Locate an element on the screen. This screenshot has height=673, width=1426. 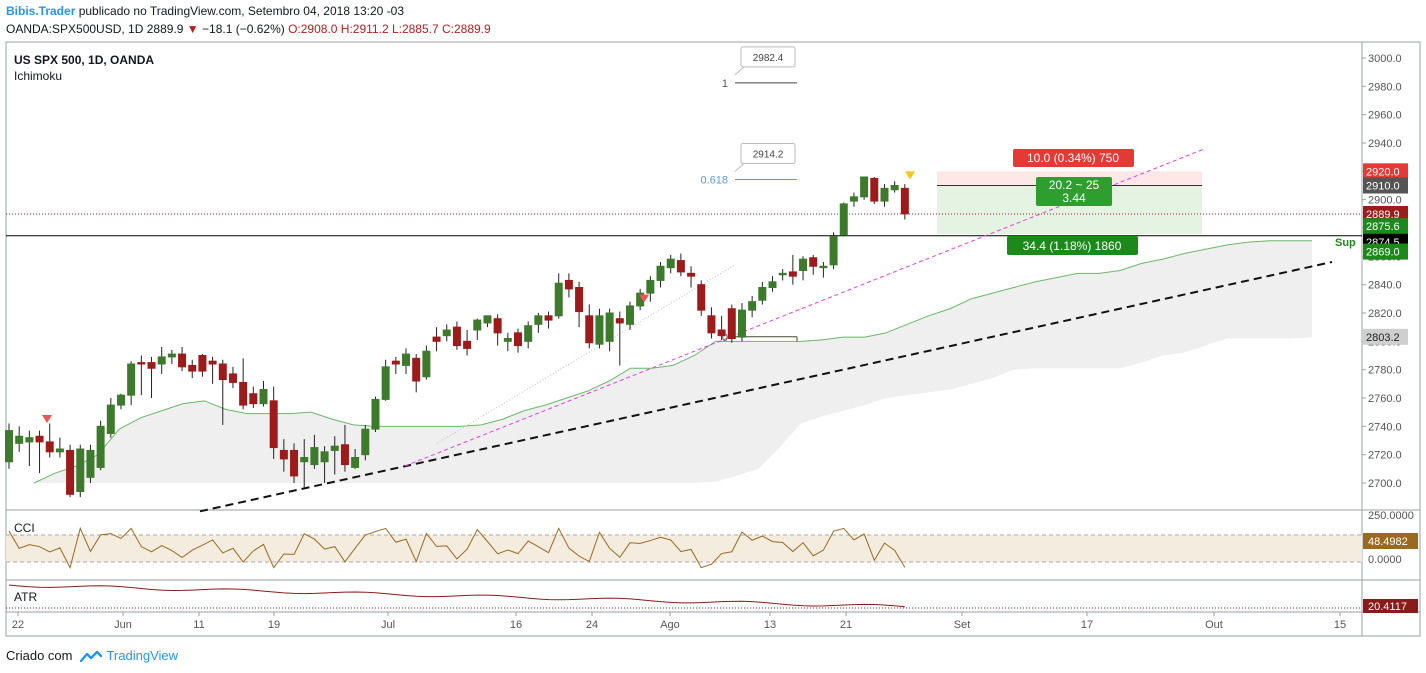
created-with-label: Criado com is located at coordinates (39, 655).